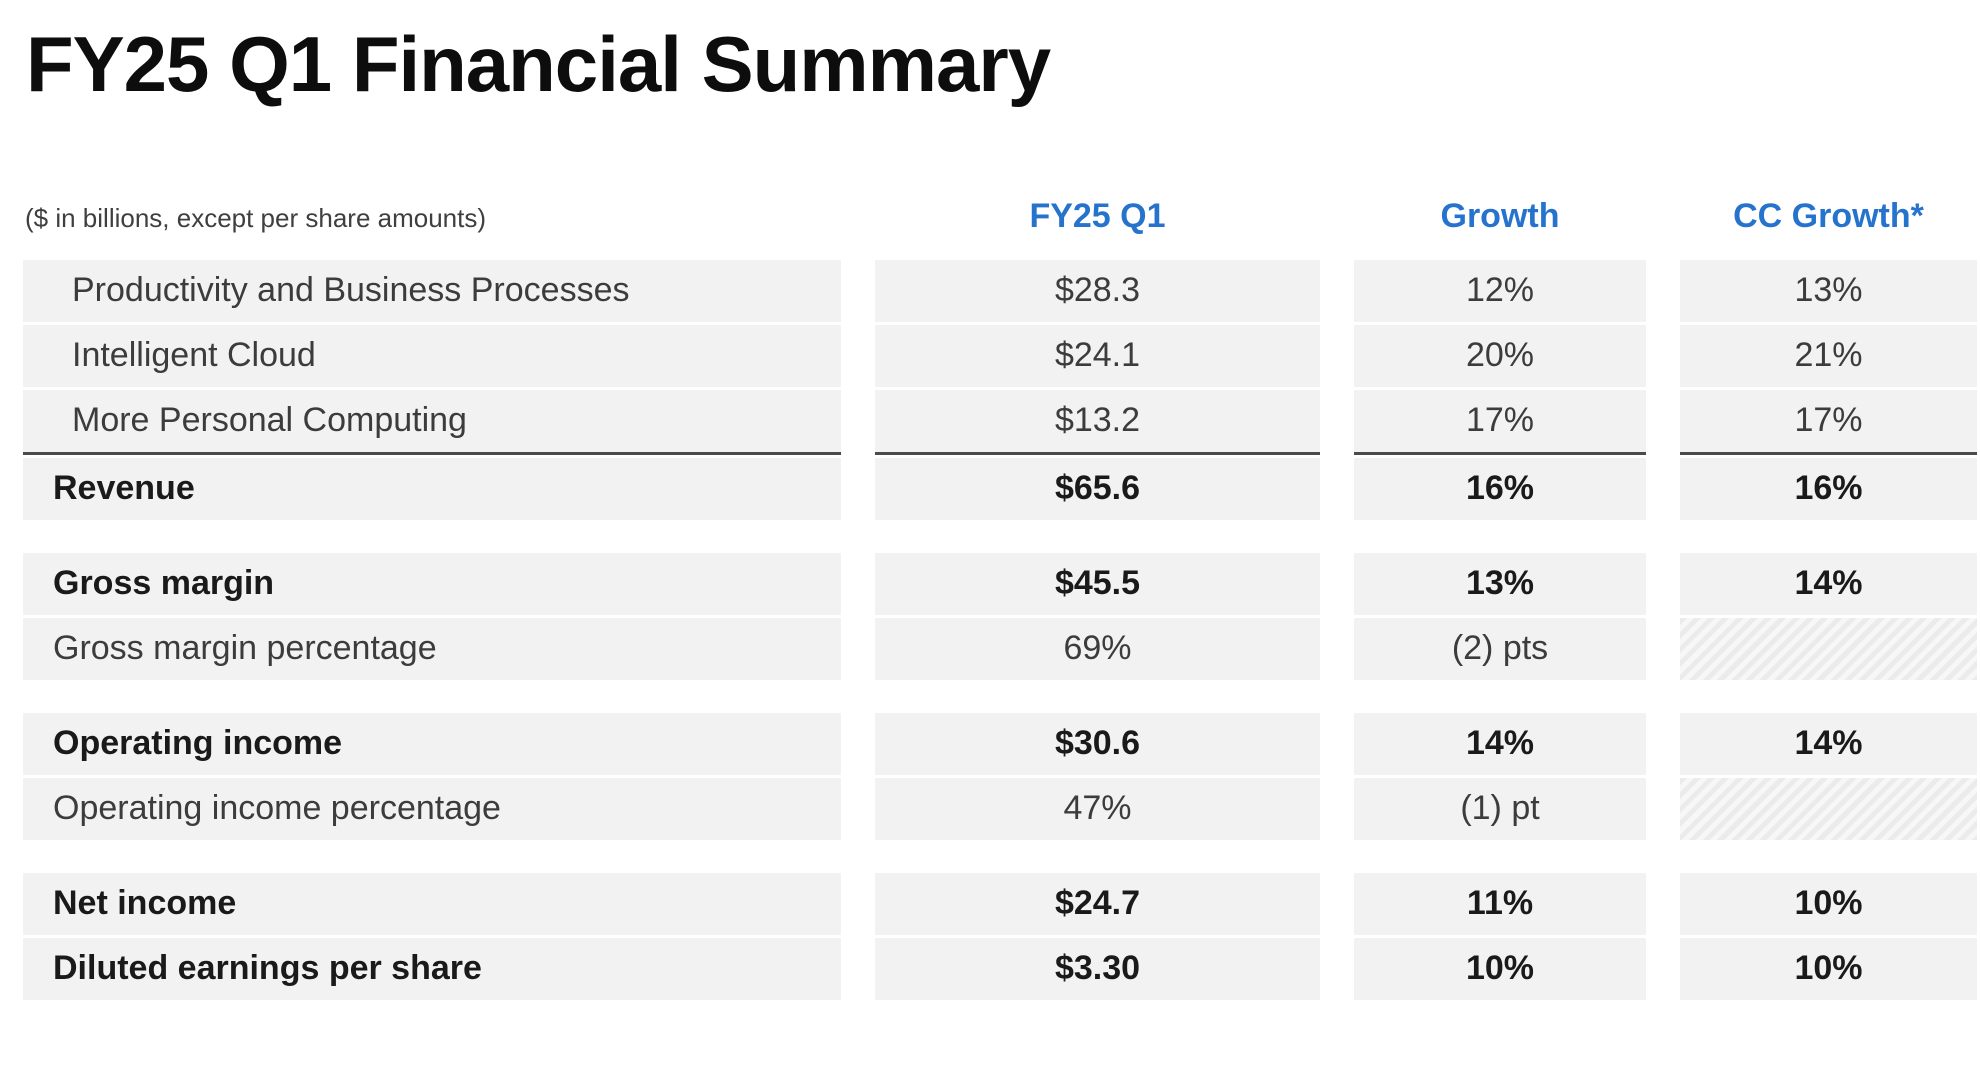  I want to click on row-label: Gross margin, so click(432, 583).